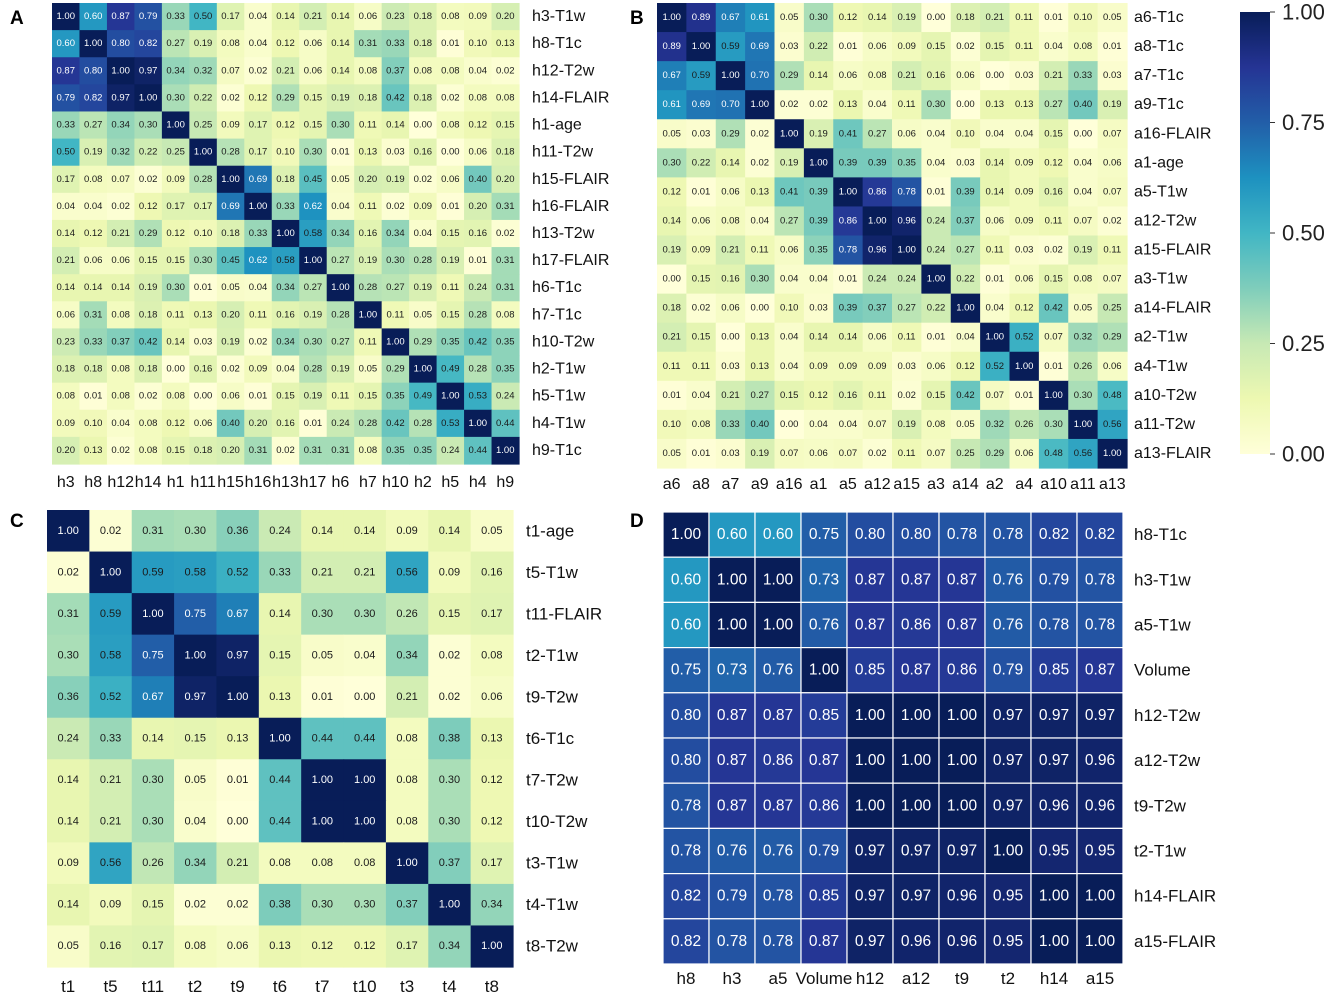 The image size is (1325, 998). Describe the element at coordinates (450, 482) in the screenshot. I see `x-tick-label: h5` at that location.